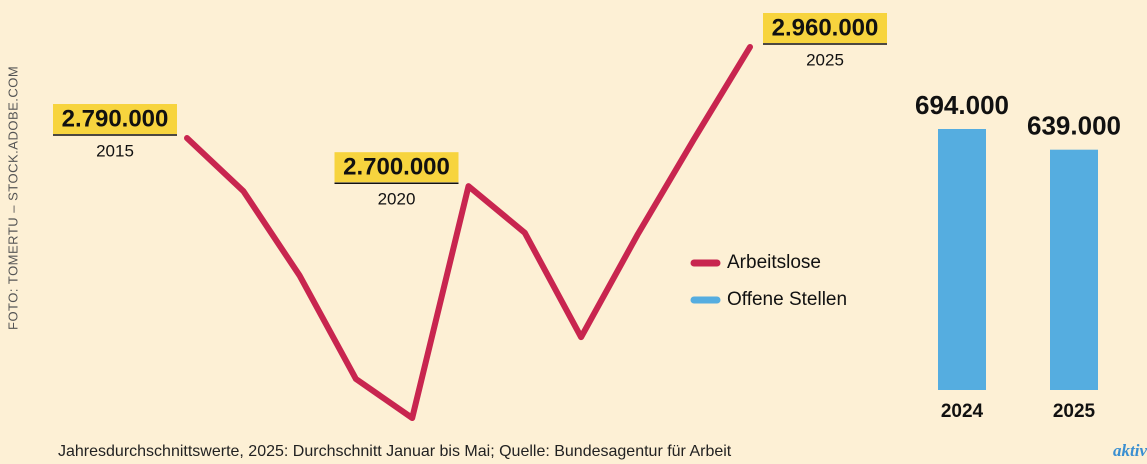 The width and height of the screenshot is (1147, 464). I want to click on data-label: 694.000, so click(962, 105).